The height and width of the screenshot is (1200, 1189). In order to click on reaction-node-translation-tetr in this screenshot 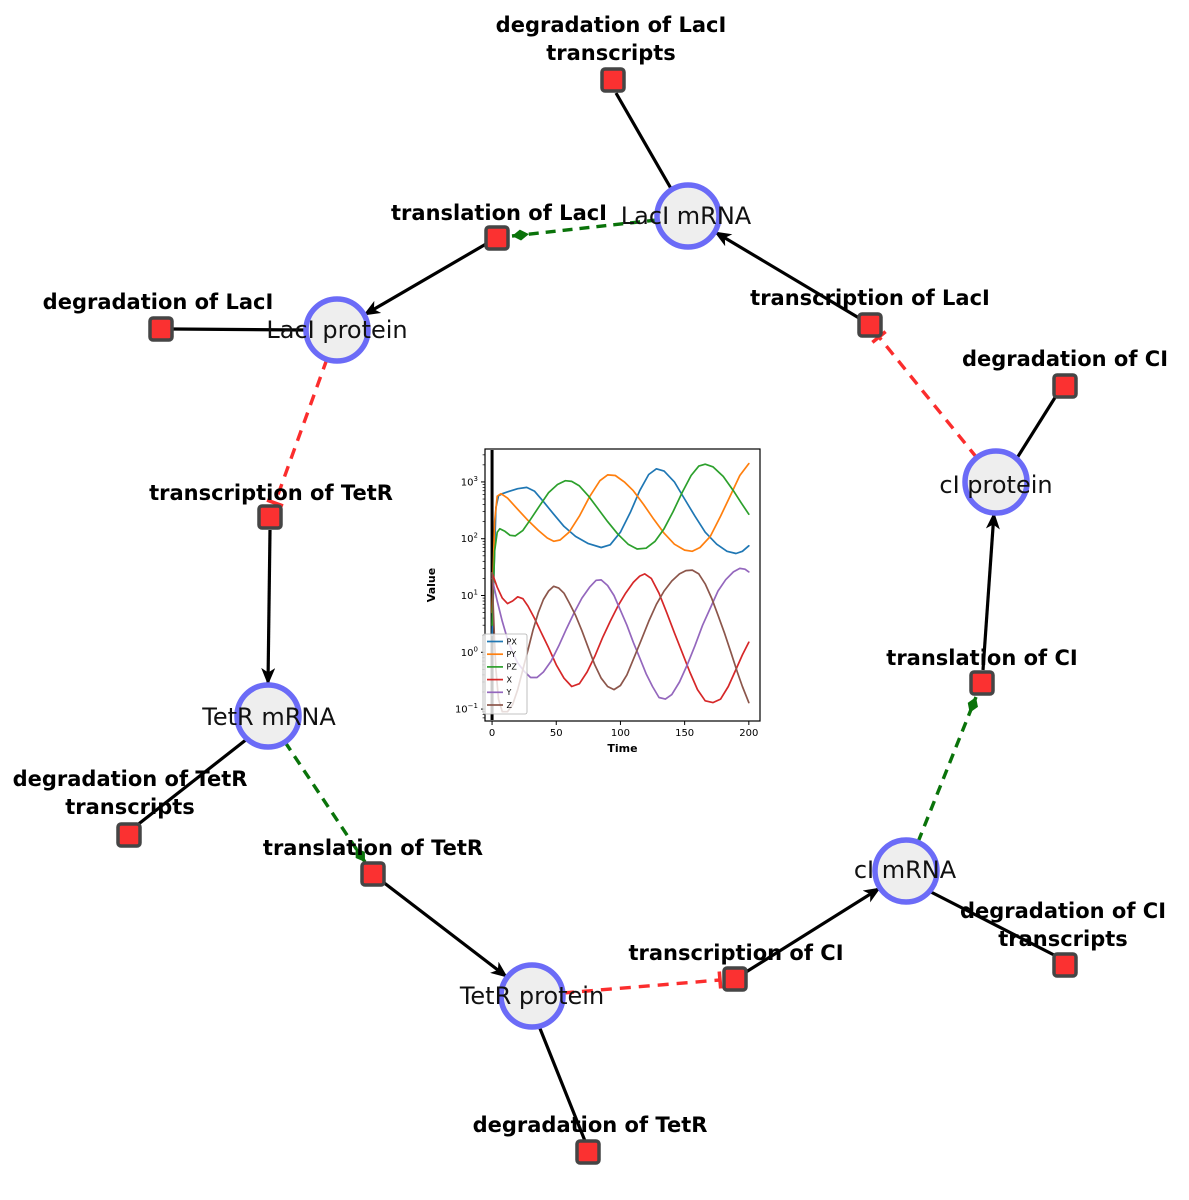, I will do `click(373, 874)`.